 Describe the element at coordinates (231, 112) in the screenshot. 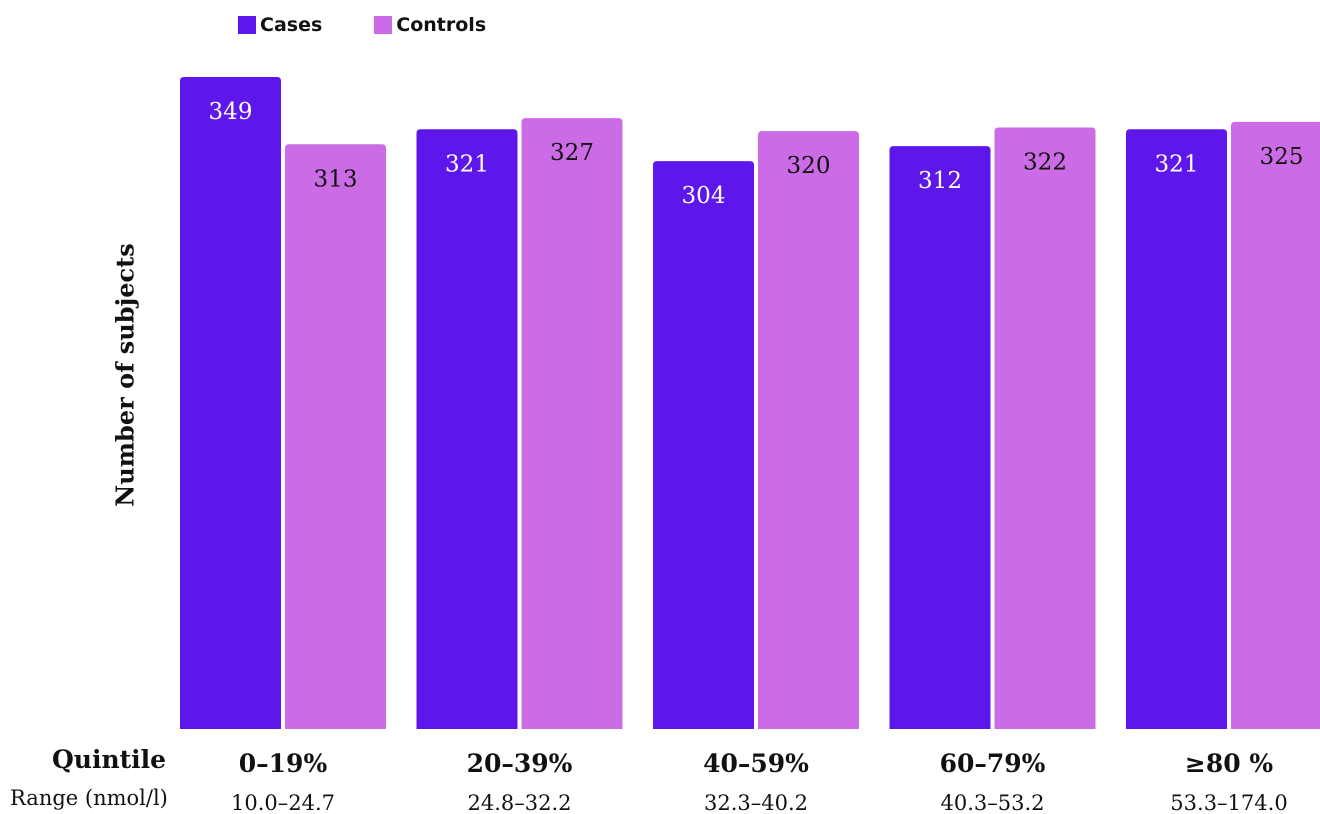

I see `data-label-cases-0: 349` at that location.